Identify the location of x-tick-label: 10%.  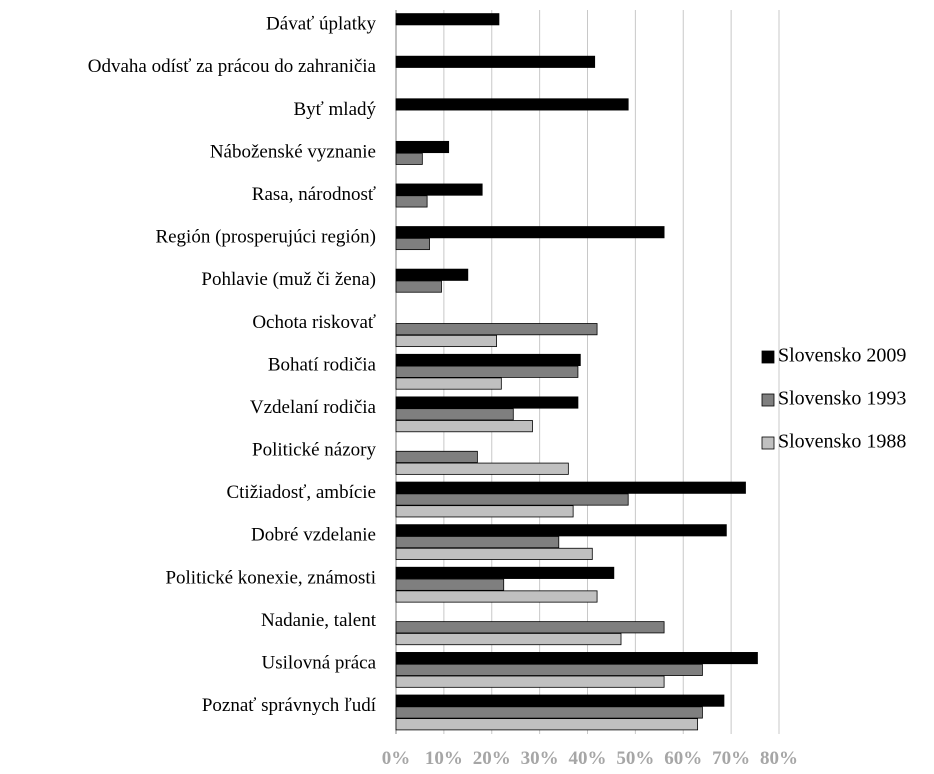
(444, 758).